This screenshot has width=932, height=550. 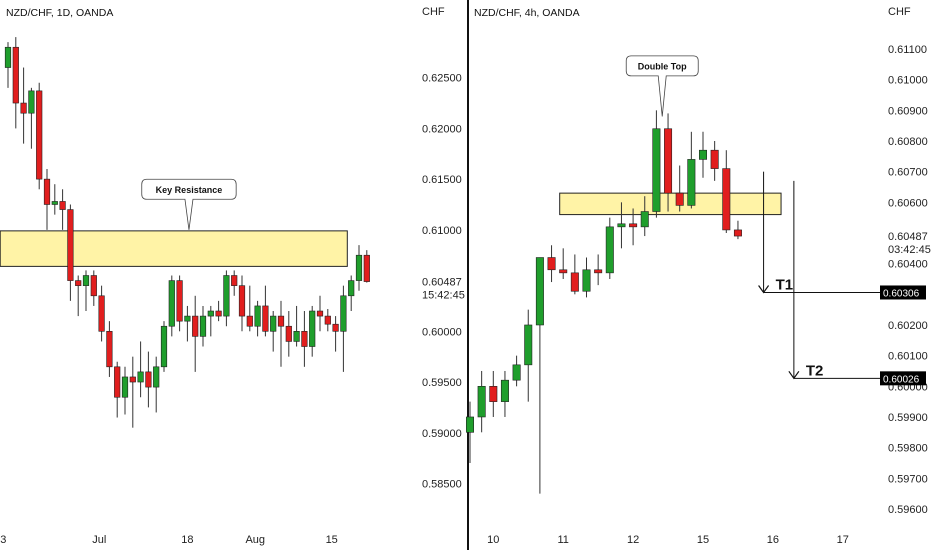 I want to click on target-price-text: 0.60026, so click(x=901, y=379).